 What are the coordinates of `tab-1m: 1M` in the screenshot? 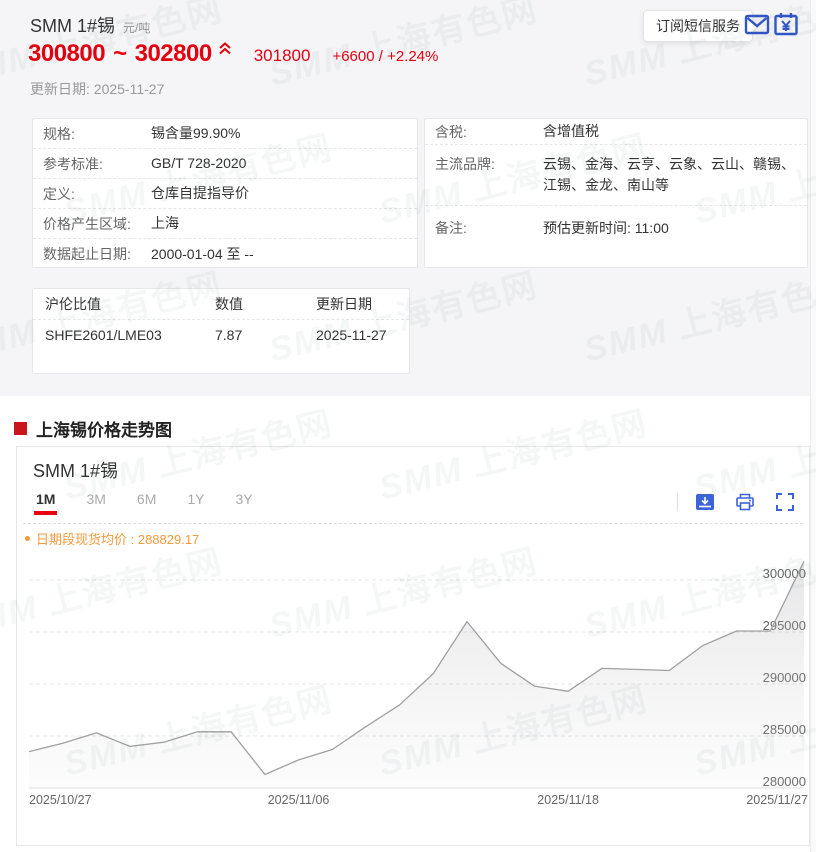 It's located at (45, 503).